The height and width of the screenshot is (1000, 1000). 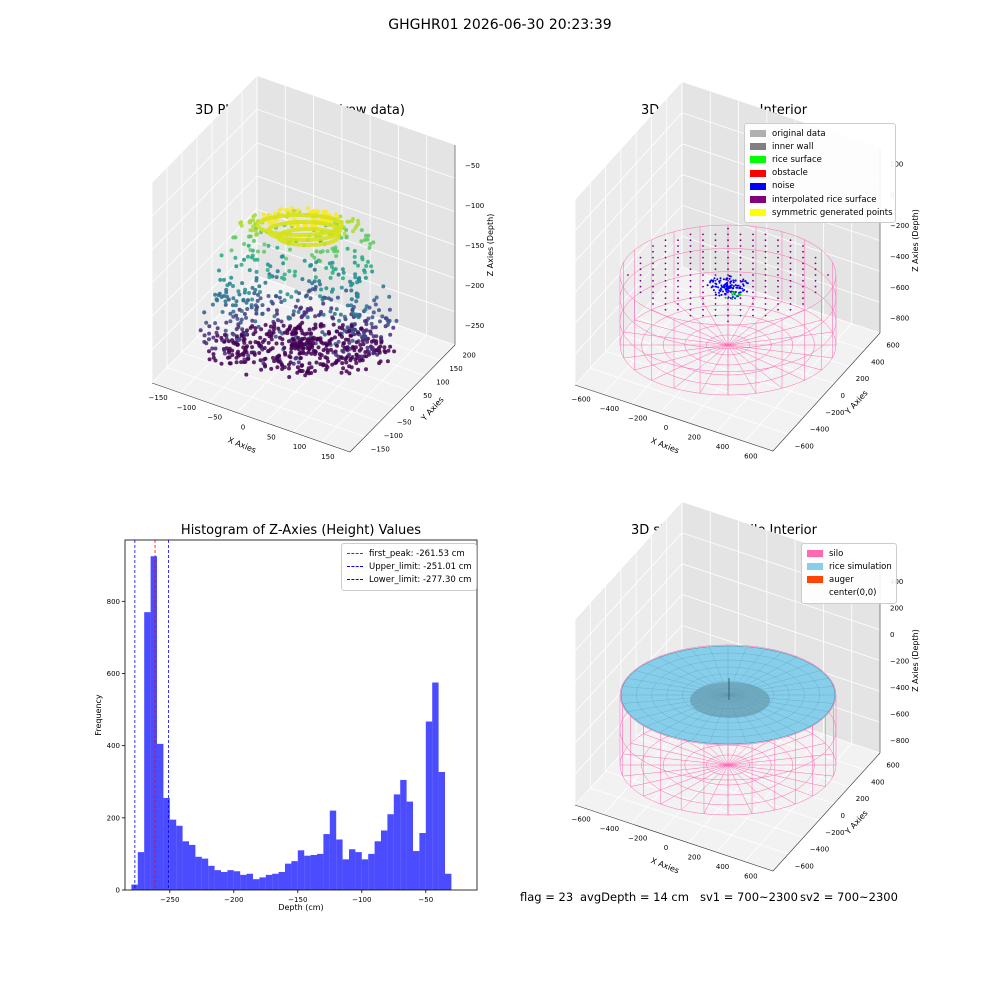 I want to click on y-tick-label: −200, so click(x=834, y=833).